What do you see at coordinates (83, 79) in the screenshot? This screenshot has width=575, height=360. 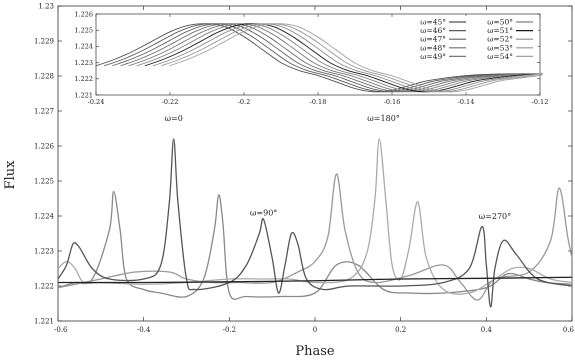 I see `inset-y-tick-label: 1.222` at bounding box center [83, 79].